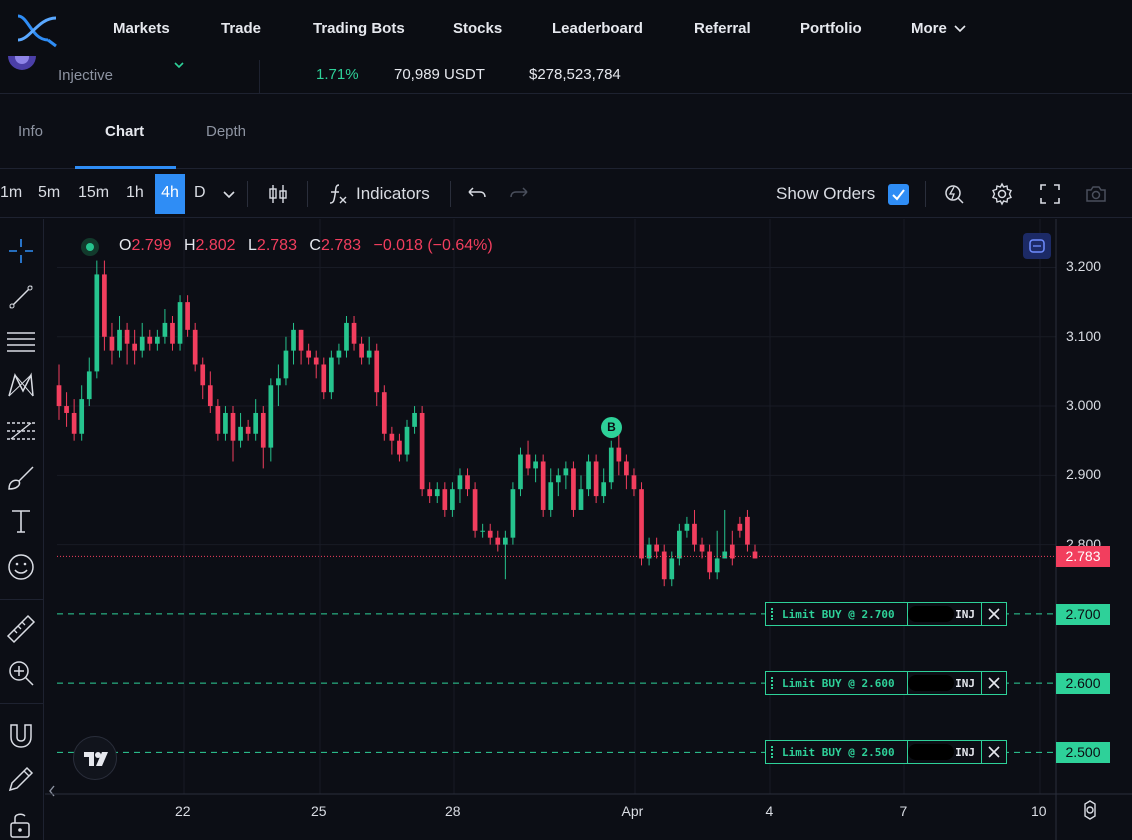 This screenshot has height=840, width=1132. I want to click on fib-retracement-icon, so click(21, 431).